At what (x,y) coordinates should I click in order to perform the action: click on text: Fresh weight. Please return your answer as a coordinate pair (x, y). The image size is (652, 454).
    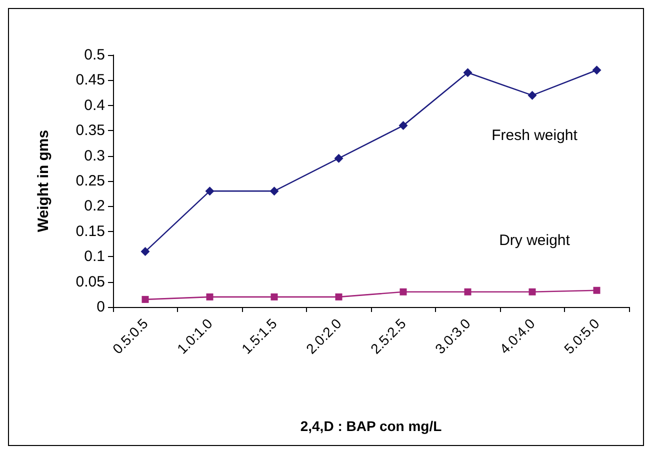
    Looking at the image, I should click on (535, 135).